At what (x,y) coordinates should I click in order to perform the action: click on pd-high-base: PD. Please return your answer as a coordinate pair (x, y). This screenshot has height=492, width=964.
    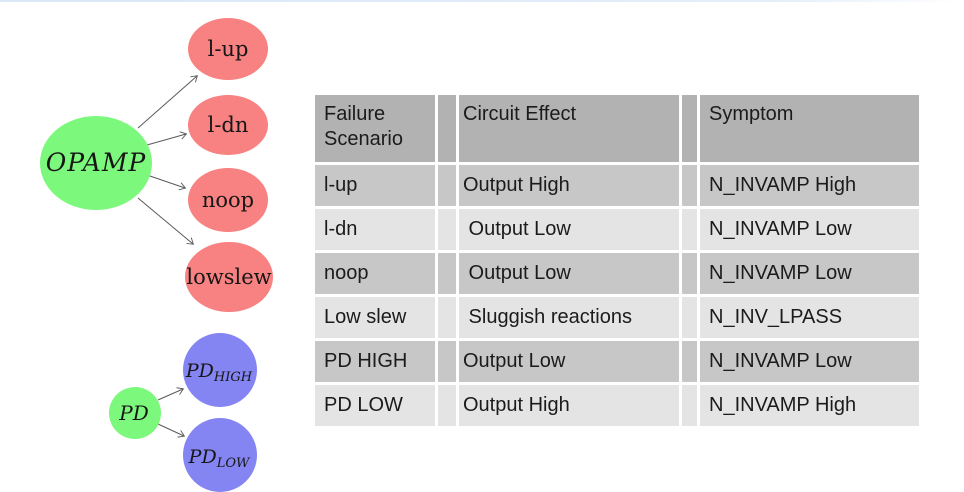
    Looking at the image, I should click on (199, 371).